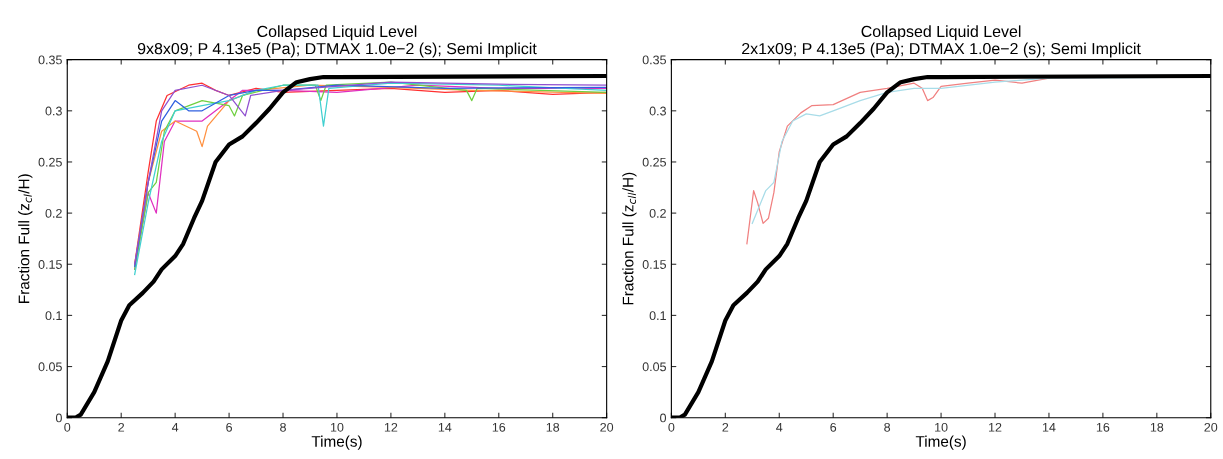 The image size is (1223, 459). What do you see at coordinates (941, 50) in the screenshot?
I see `chart-subtitle: 2x1x09; P 4.13e5 (Pa); DTMAX 1.0e−2 (s); Semi Implicit` at bounding box center [941, 50].